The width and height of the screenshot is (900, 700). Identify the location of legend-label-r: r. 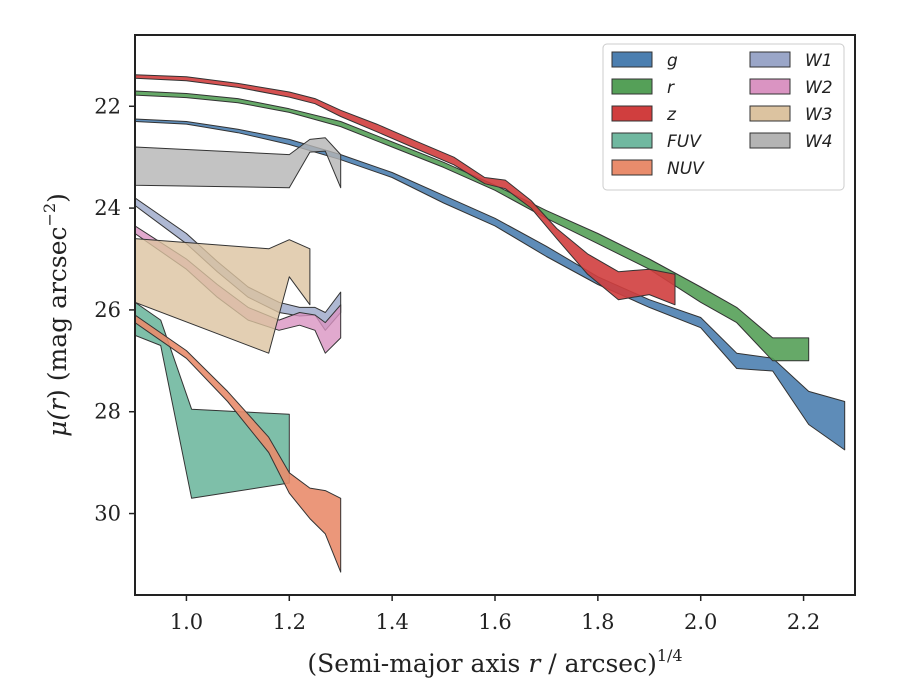
(671, 88).